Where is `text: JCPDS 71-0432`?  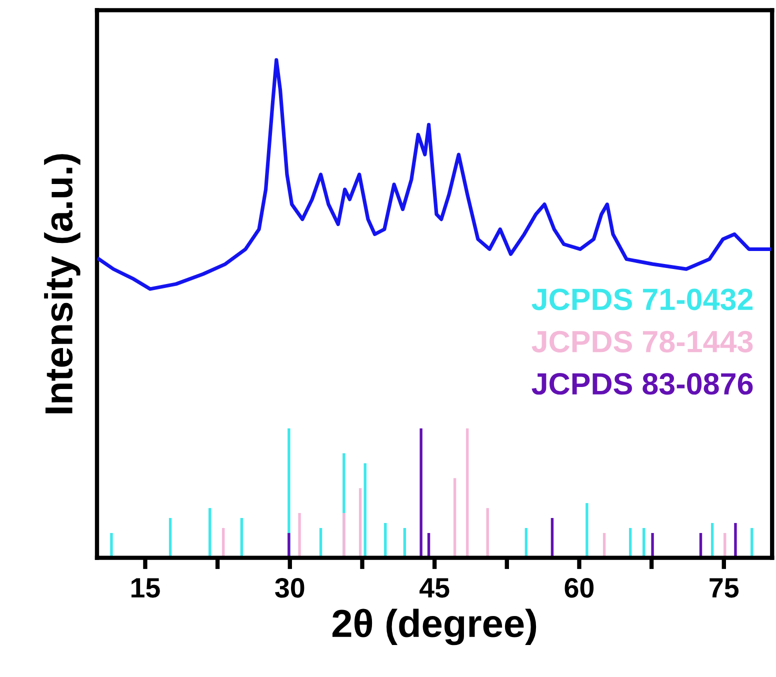
text: JCPDS 71-0432 is located at coordinates (642, 299).